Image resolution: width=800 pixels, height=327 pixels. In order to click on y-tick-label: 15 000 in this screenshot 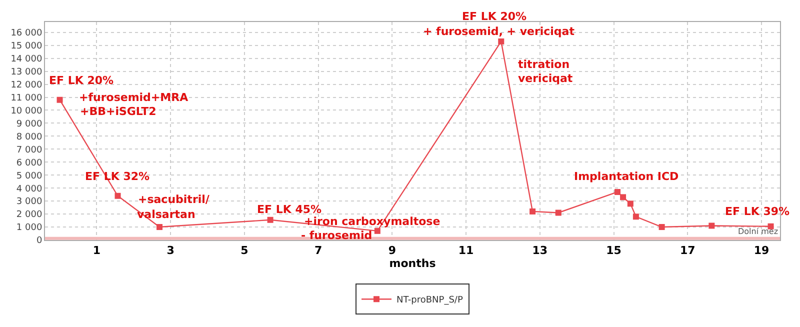, I will do `click(26, 47)`.